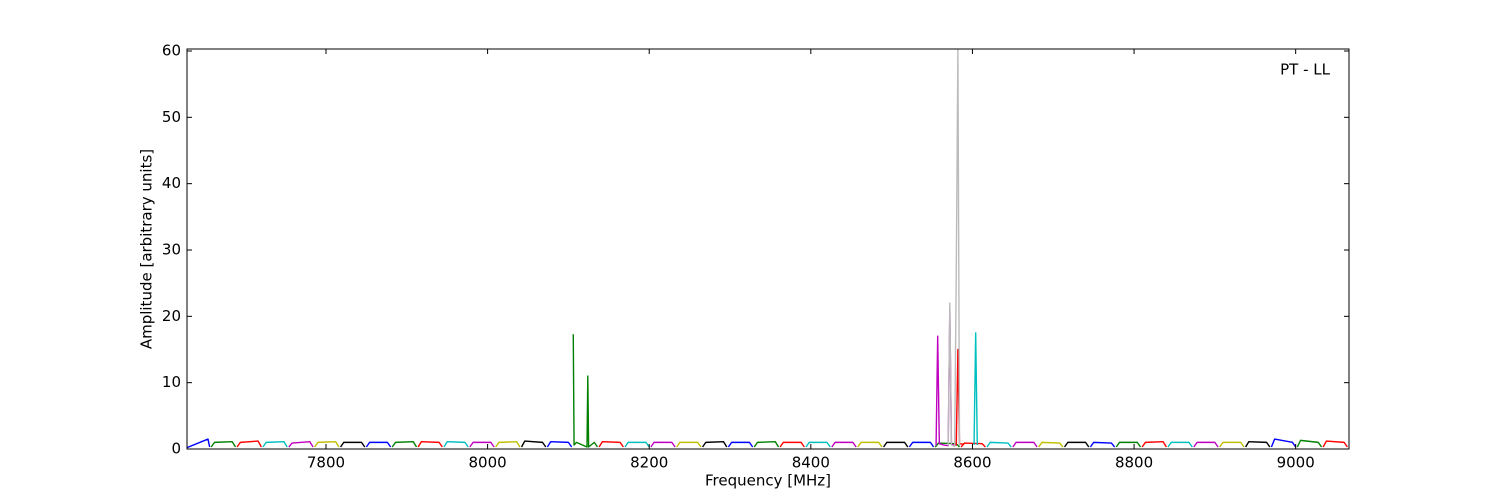 The image size is (1500, 500). Describe the element at coordinates (811, 463) in the screenshot. I see `x-tick-label: 8400` at that location.